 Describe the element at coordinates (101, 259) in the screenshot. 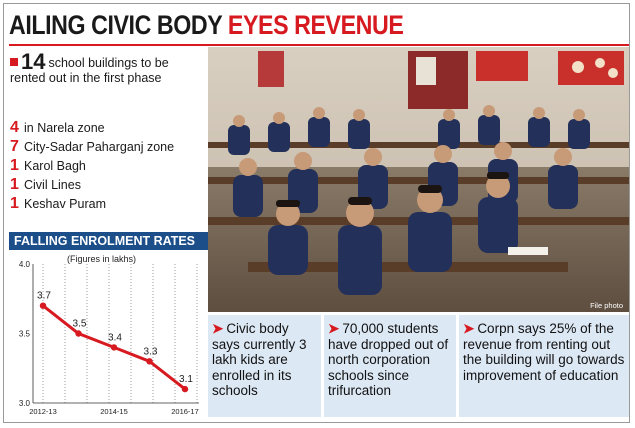

I see `chart-subtitle: (Figures in lakhs)` at that location.